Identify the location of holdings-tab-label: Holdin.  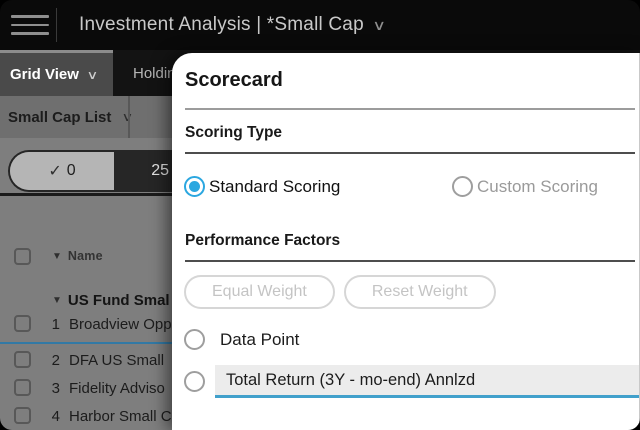
(154, 73).